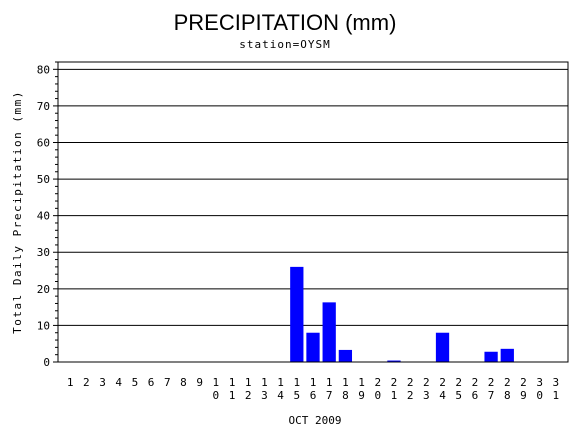 The width and height of the screenshot is (570, 430). I want to click on x-tick-label: 8, so click(183, 382).